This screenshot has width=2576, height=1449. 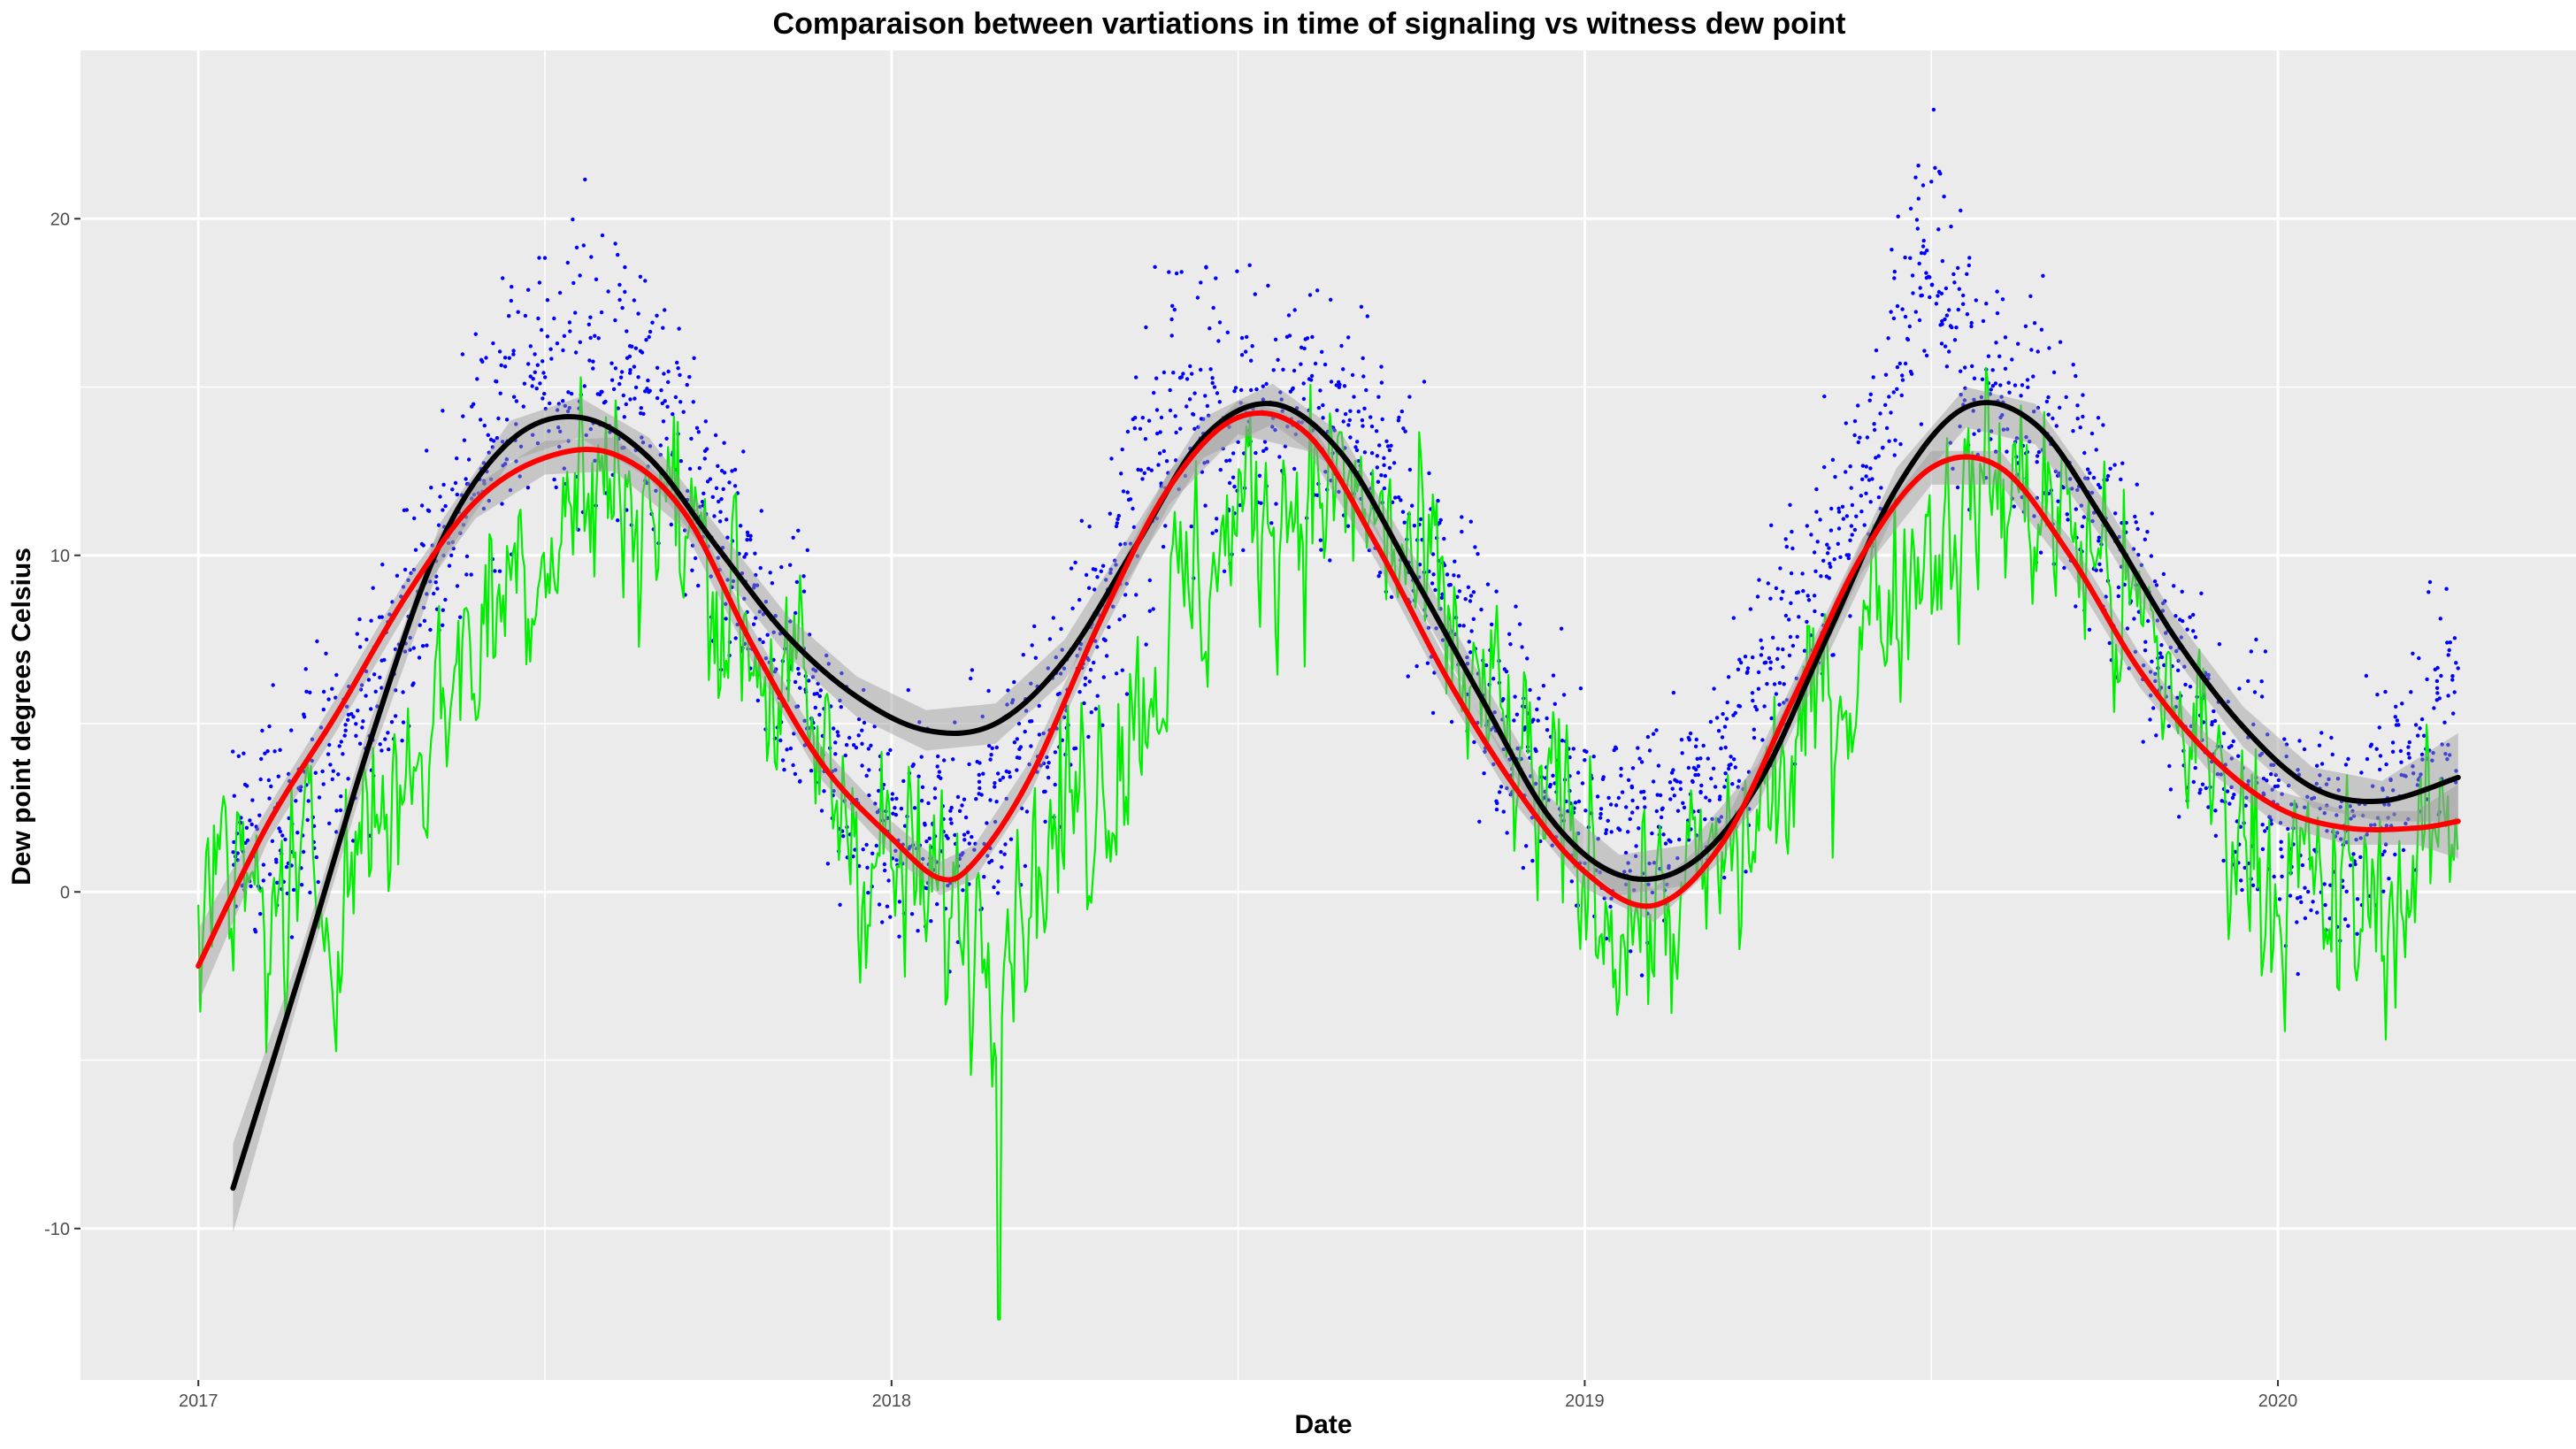 What do you see at coordinates (1238, 1395) in the screenshot?
I see `x-axis-ticks: 2017 2018 2019 2020` at bounding box center [1238, 1395].